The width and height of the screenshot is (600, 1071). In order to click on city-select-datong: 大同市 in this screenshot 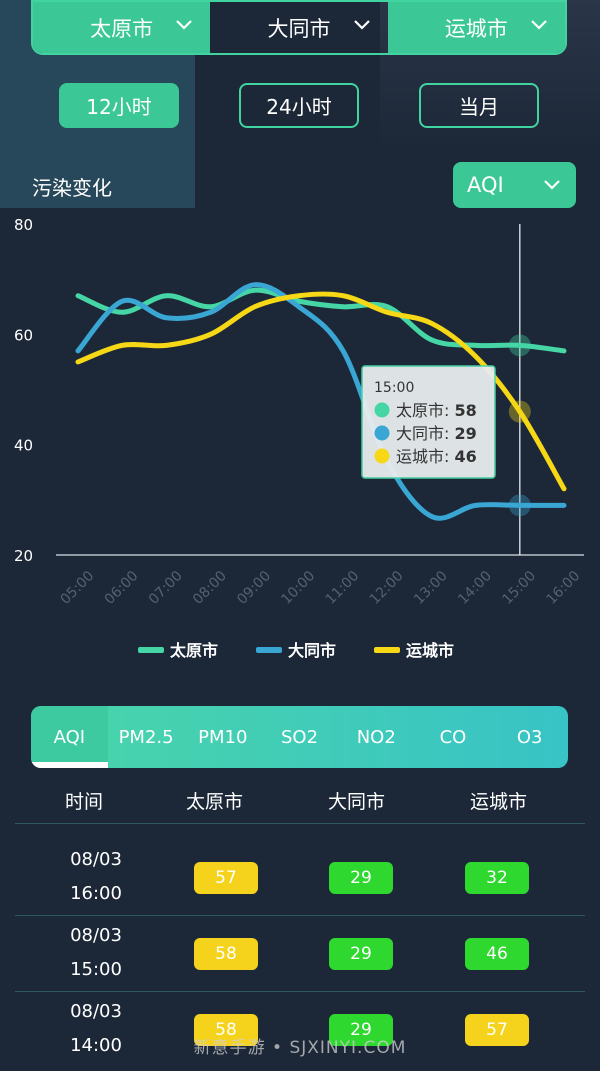, I will do `click(298, 27)`.